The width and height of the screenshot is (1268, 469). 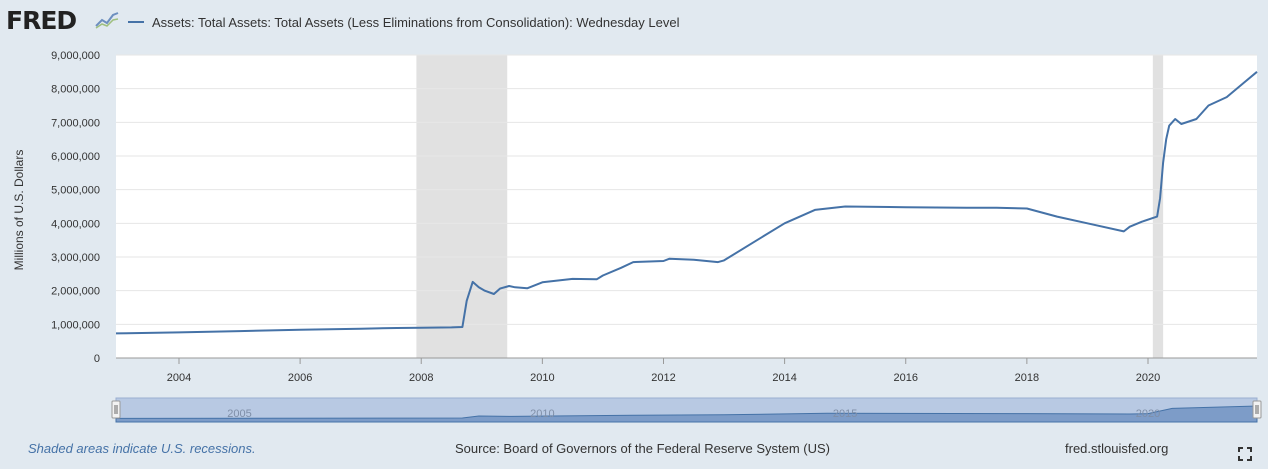 I want to click on y-axis-label: Millions of U.S. Dollars, so click(x=19, y=210).